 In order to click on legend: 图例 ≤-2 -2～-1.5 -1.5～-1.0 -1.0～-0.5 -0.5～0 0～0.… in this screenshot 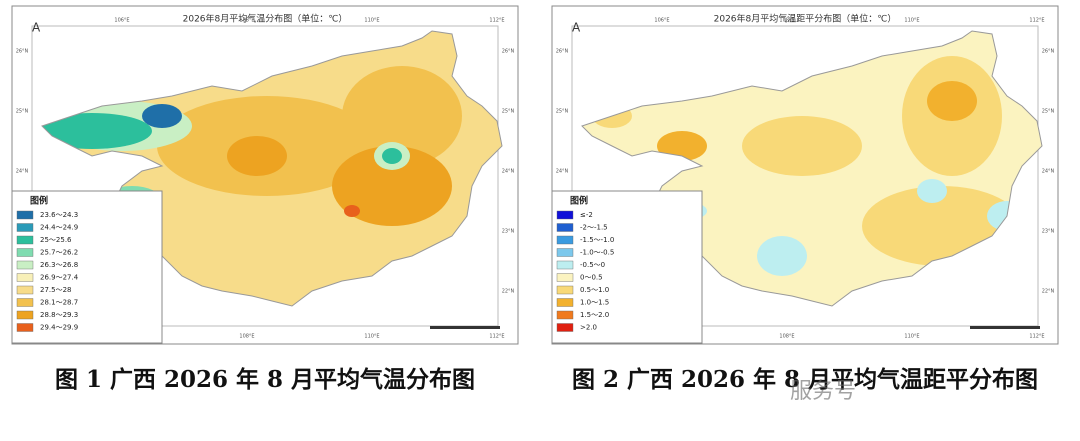, I will do `click(627, 267)`.